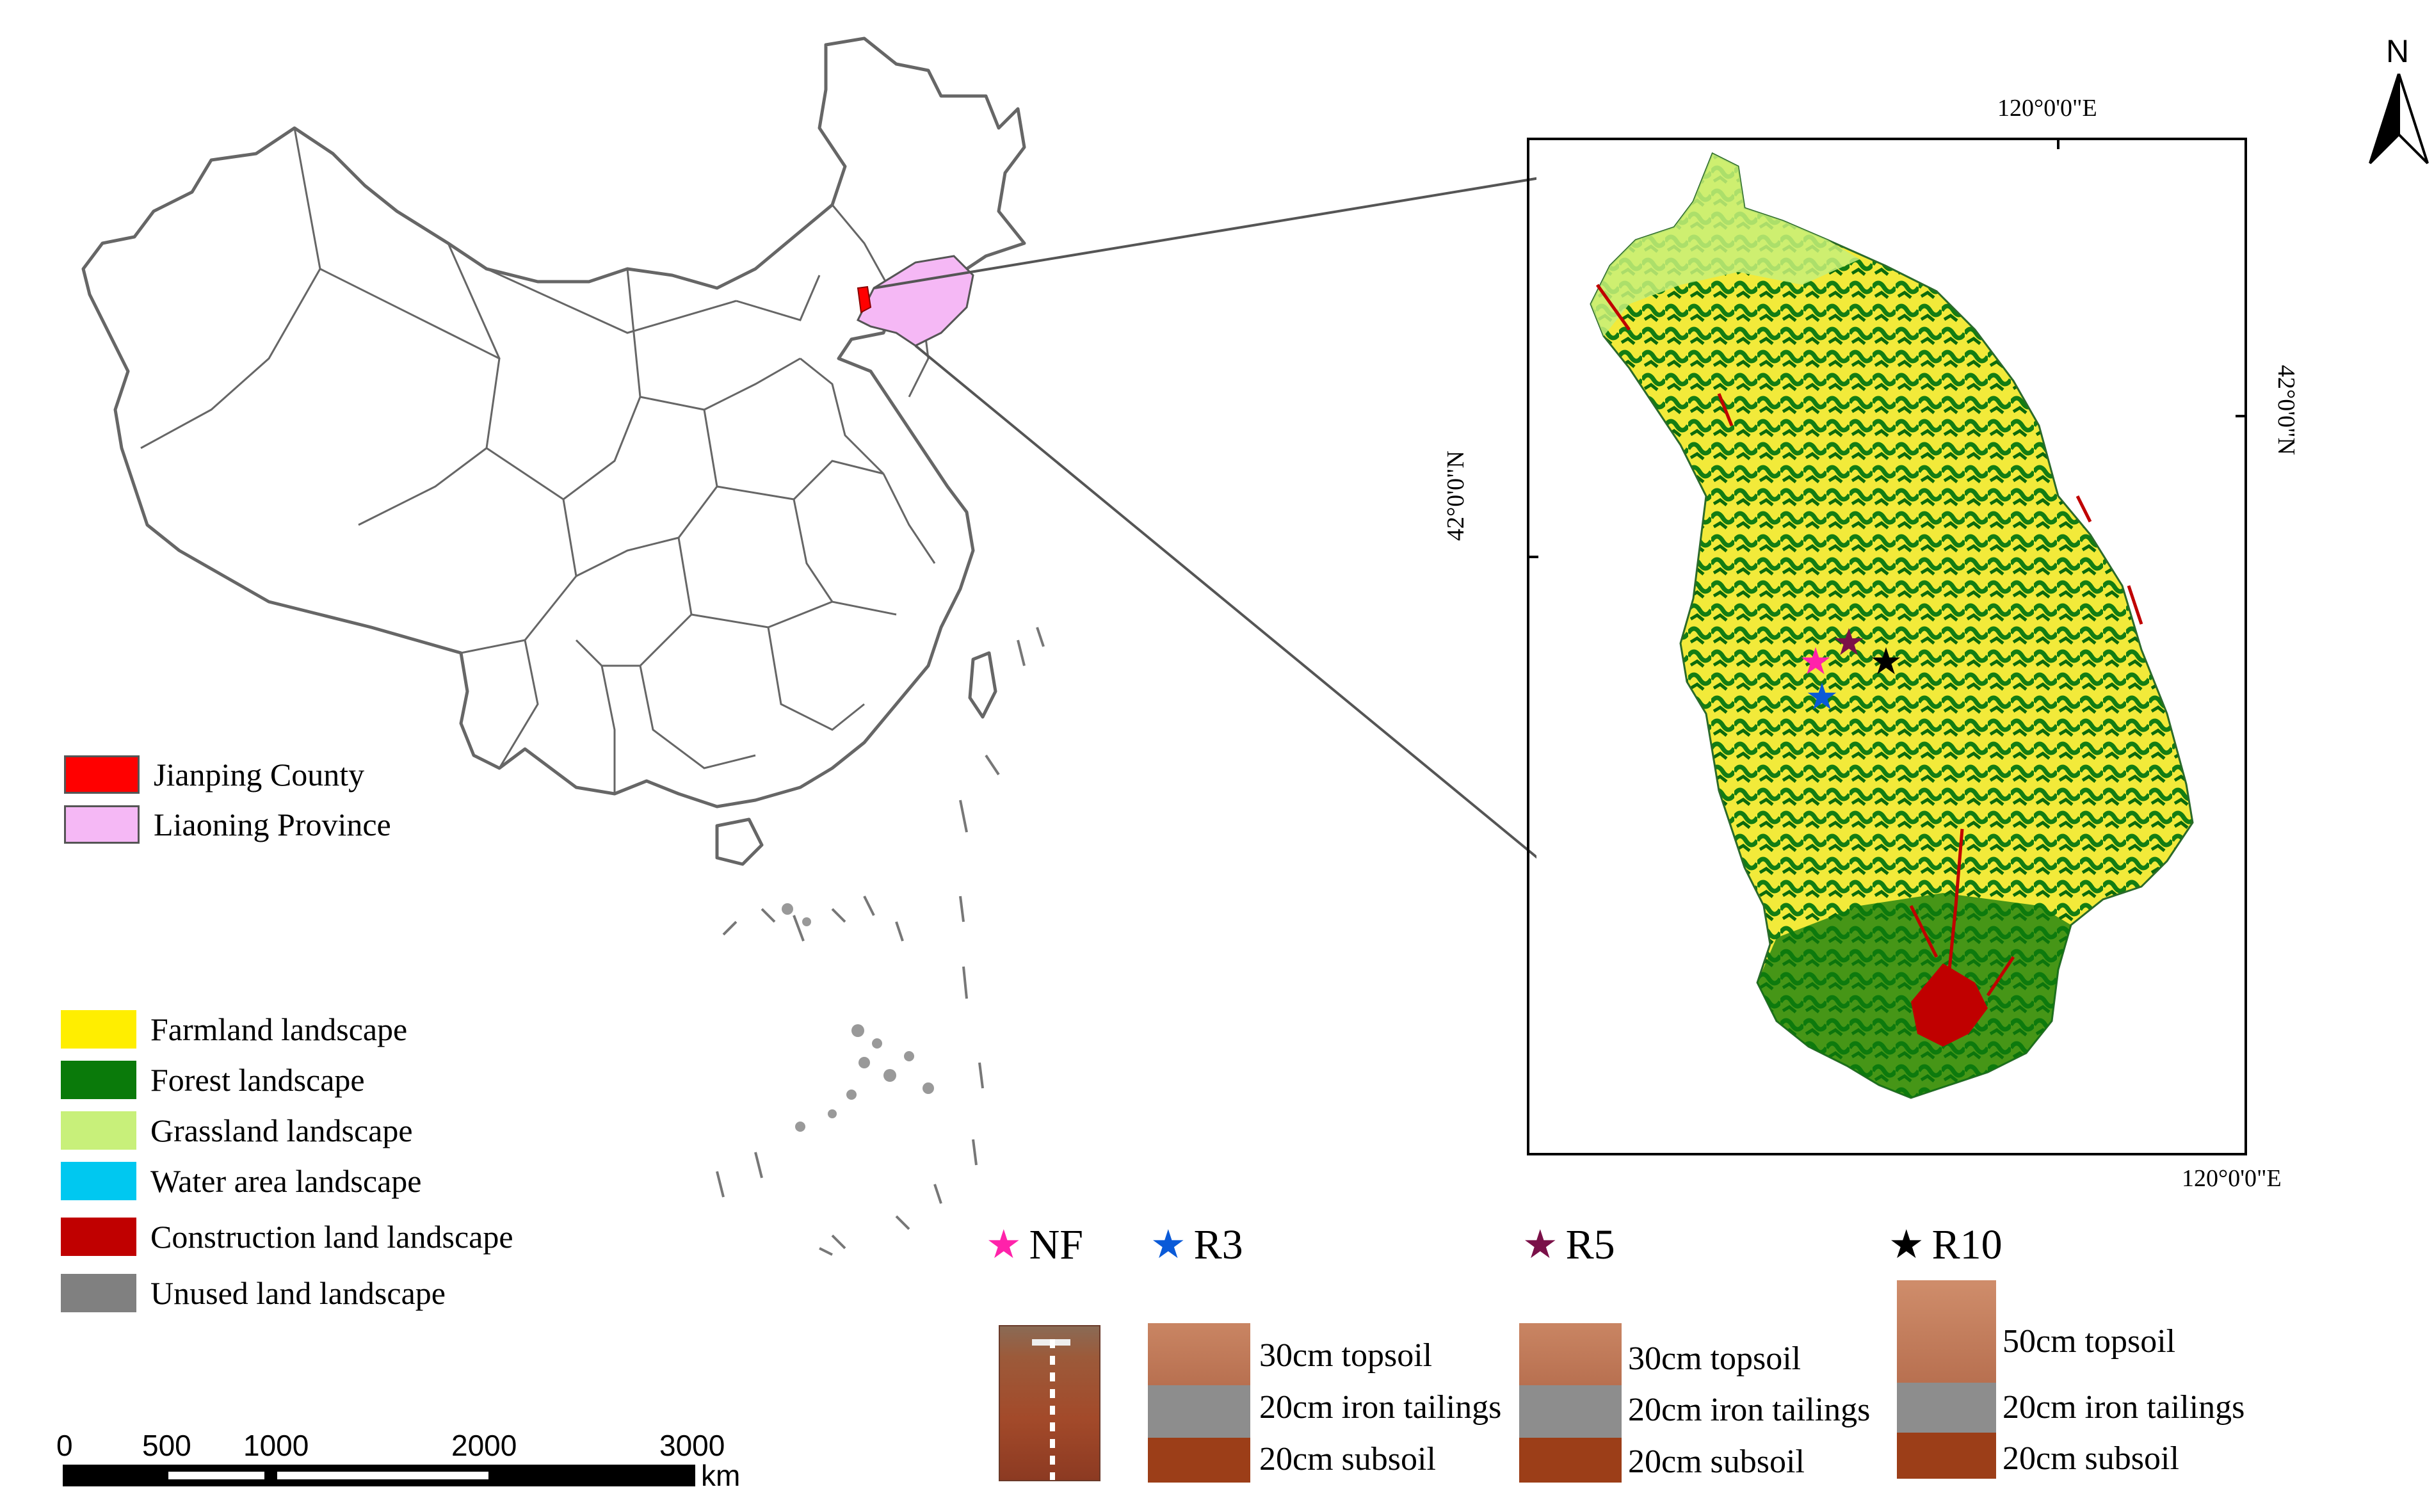 This screenshot has width=2434, height=1512. What do you see at coordinates (276, 1445) in the screenshot?
I see `scale-tick-1000: 1000` at bounding box center [276, 1445].